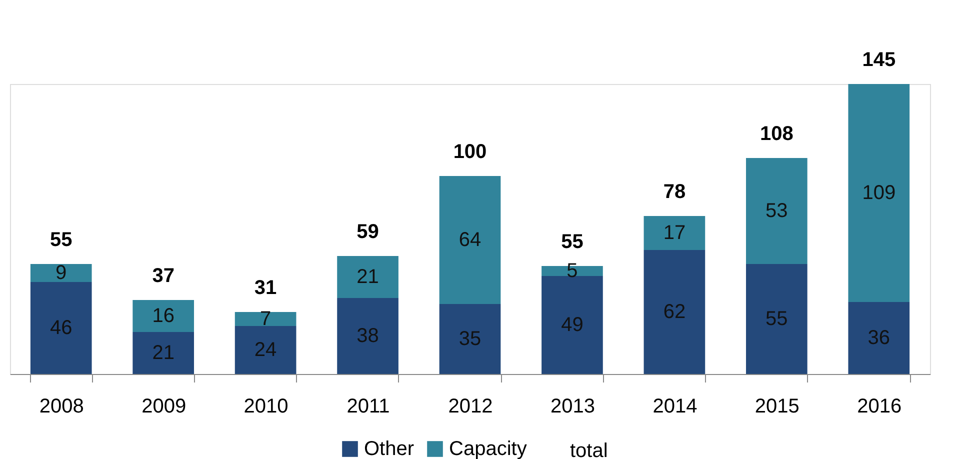  What do you see at coordinates (674, 192) in the screenshot?
I see `total-label: 78` at bounding box center [674, 192].